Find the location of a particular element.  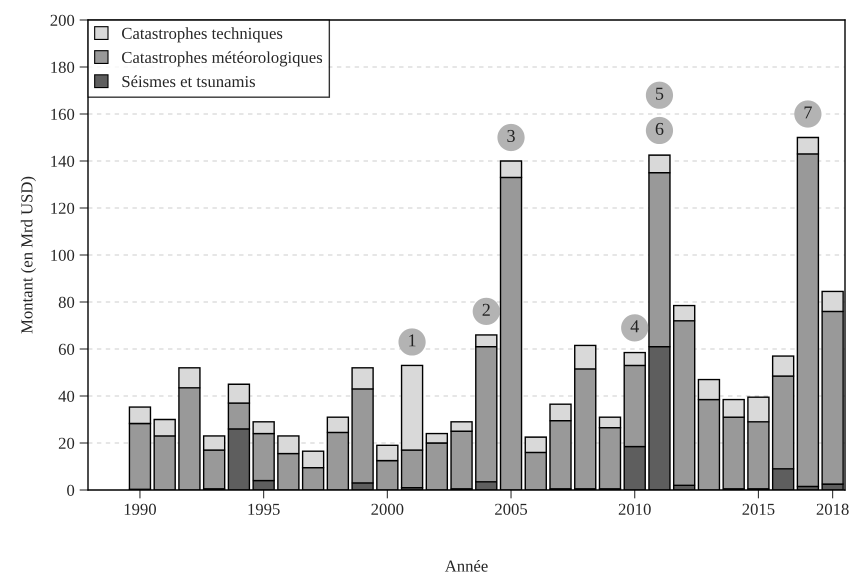

legend-label: Catastrophes météorologiques is located at coordinates (222, 58).